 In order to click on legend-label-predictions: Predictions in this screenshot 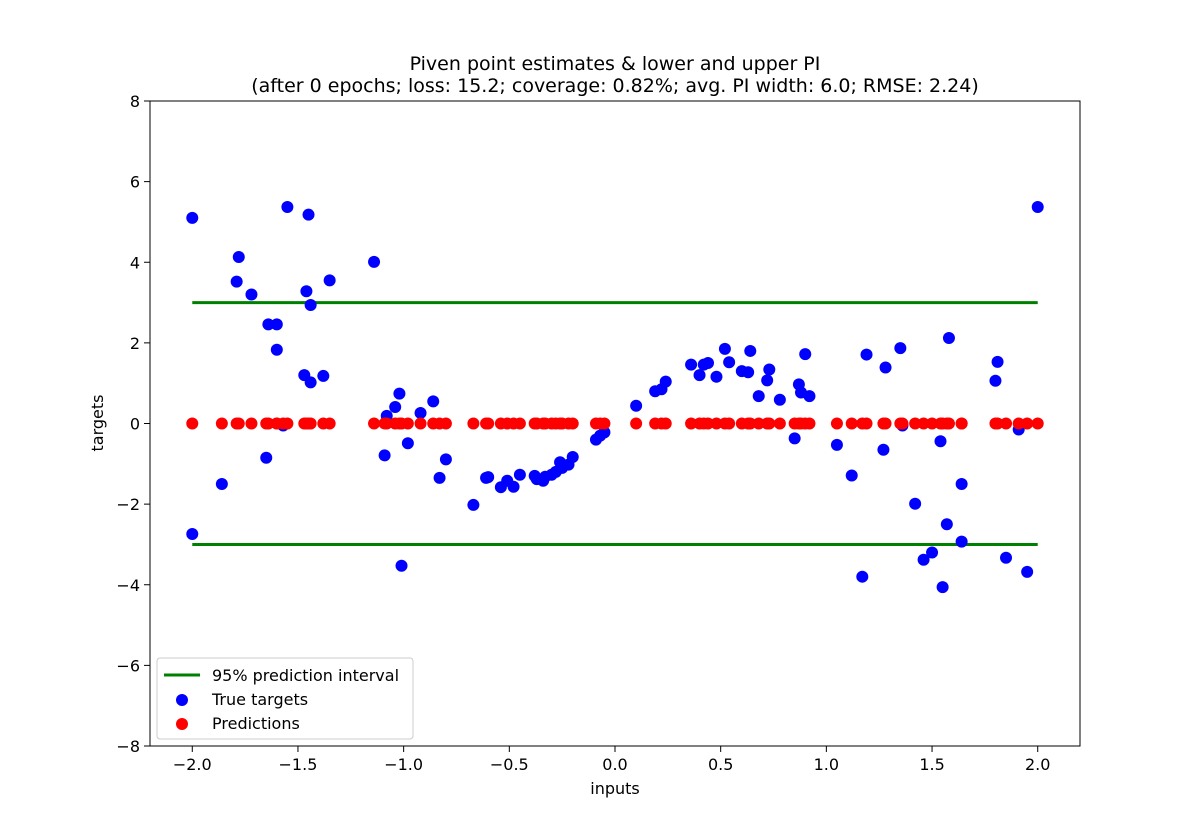, I will do `click(256, 723)`.